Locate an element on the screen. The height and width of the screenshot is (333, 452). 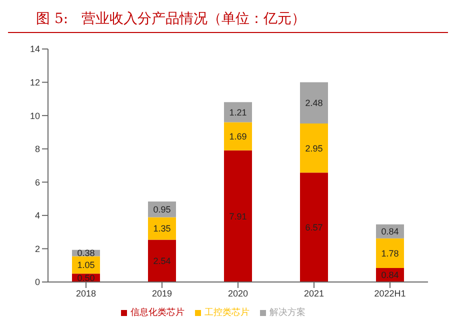
data-label: 2.48 is located at coordinates (314, 103).